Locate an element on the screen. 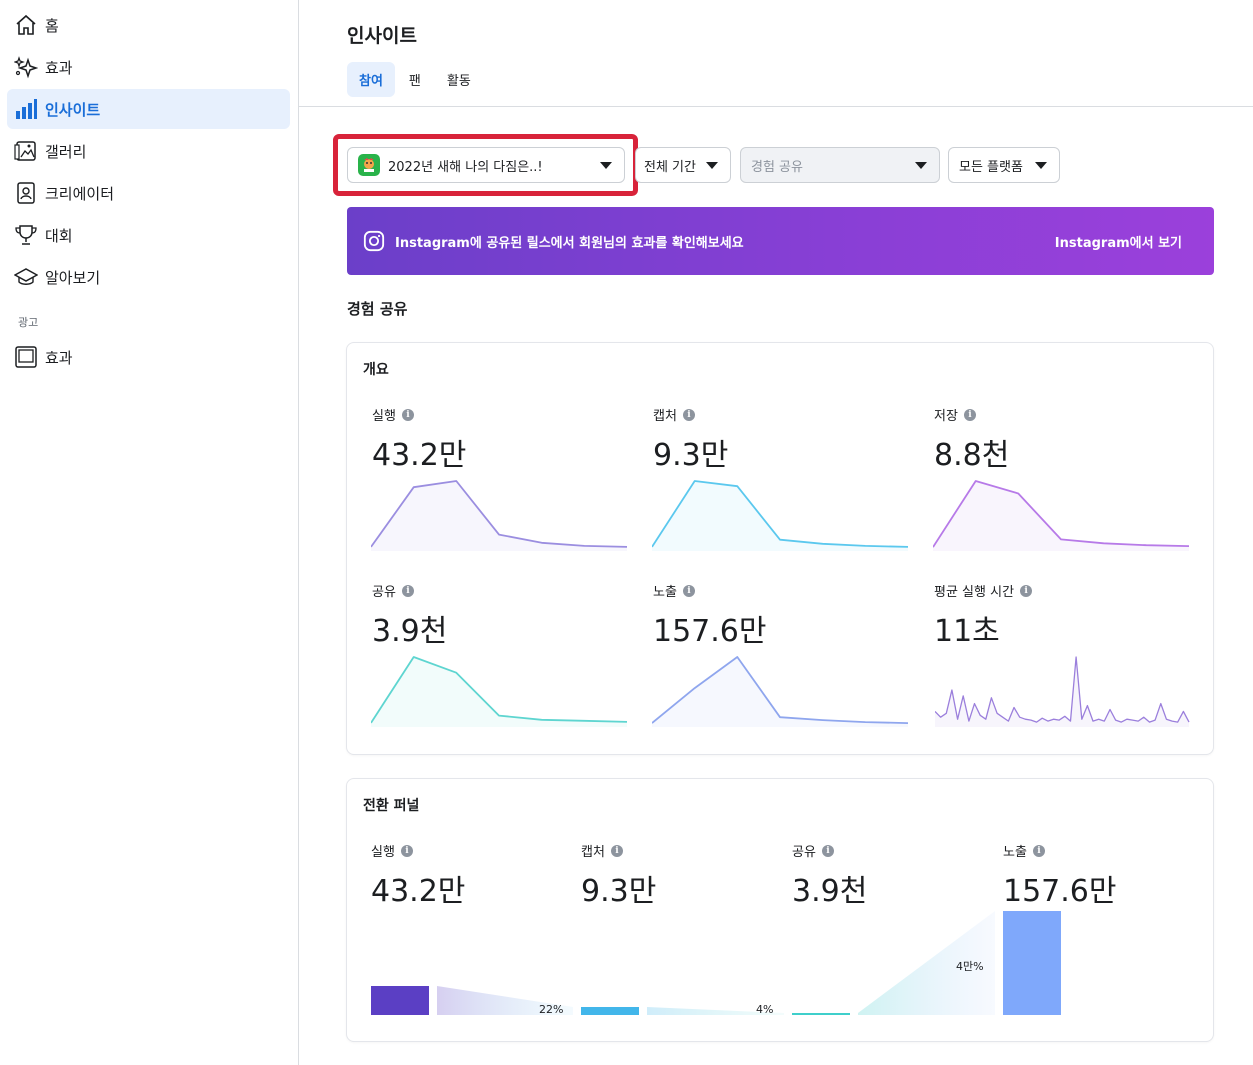  funnel-stage-label: 공유 is located at coordinates (804, 852).